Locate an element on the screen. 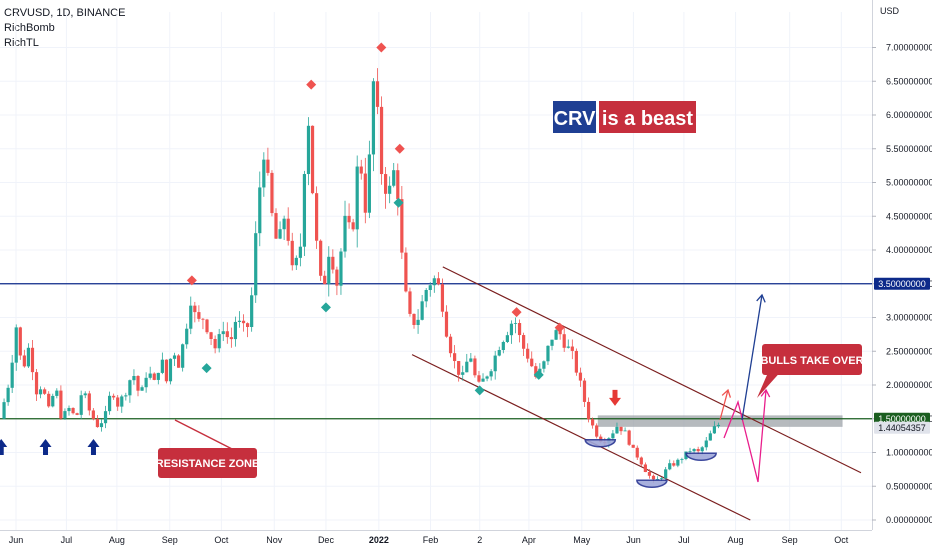  beast-title-box is located at coordinates (647, 117).